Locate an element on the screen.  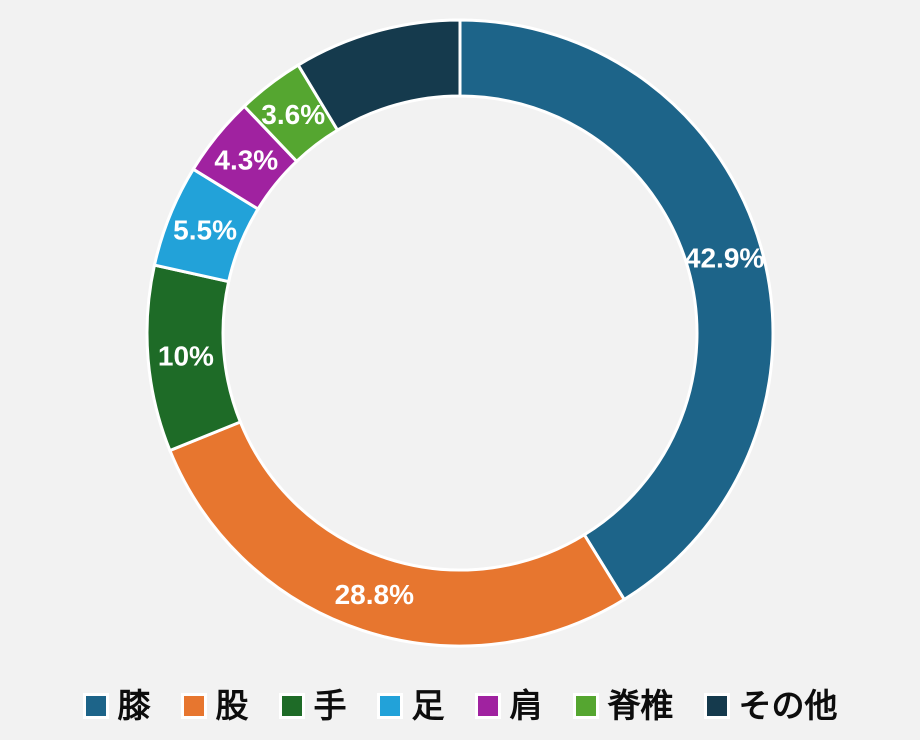
legend-label-hand: 手 is located at coordinates (330, 705).